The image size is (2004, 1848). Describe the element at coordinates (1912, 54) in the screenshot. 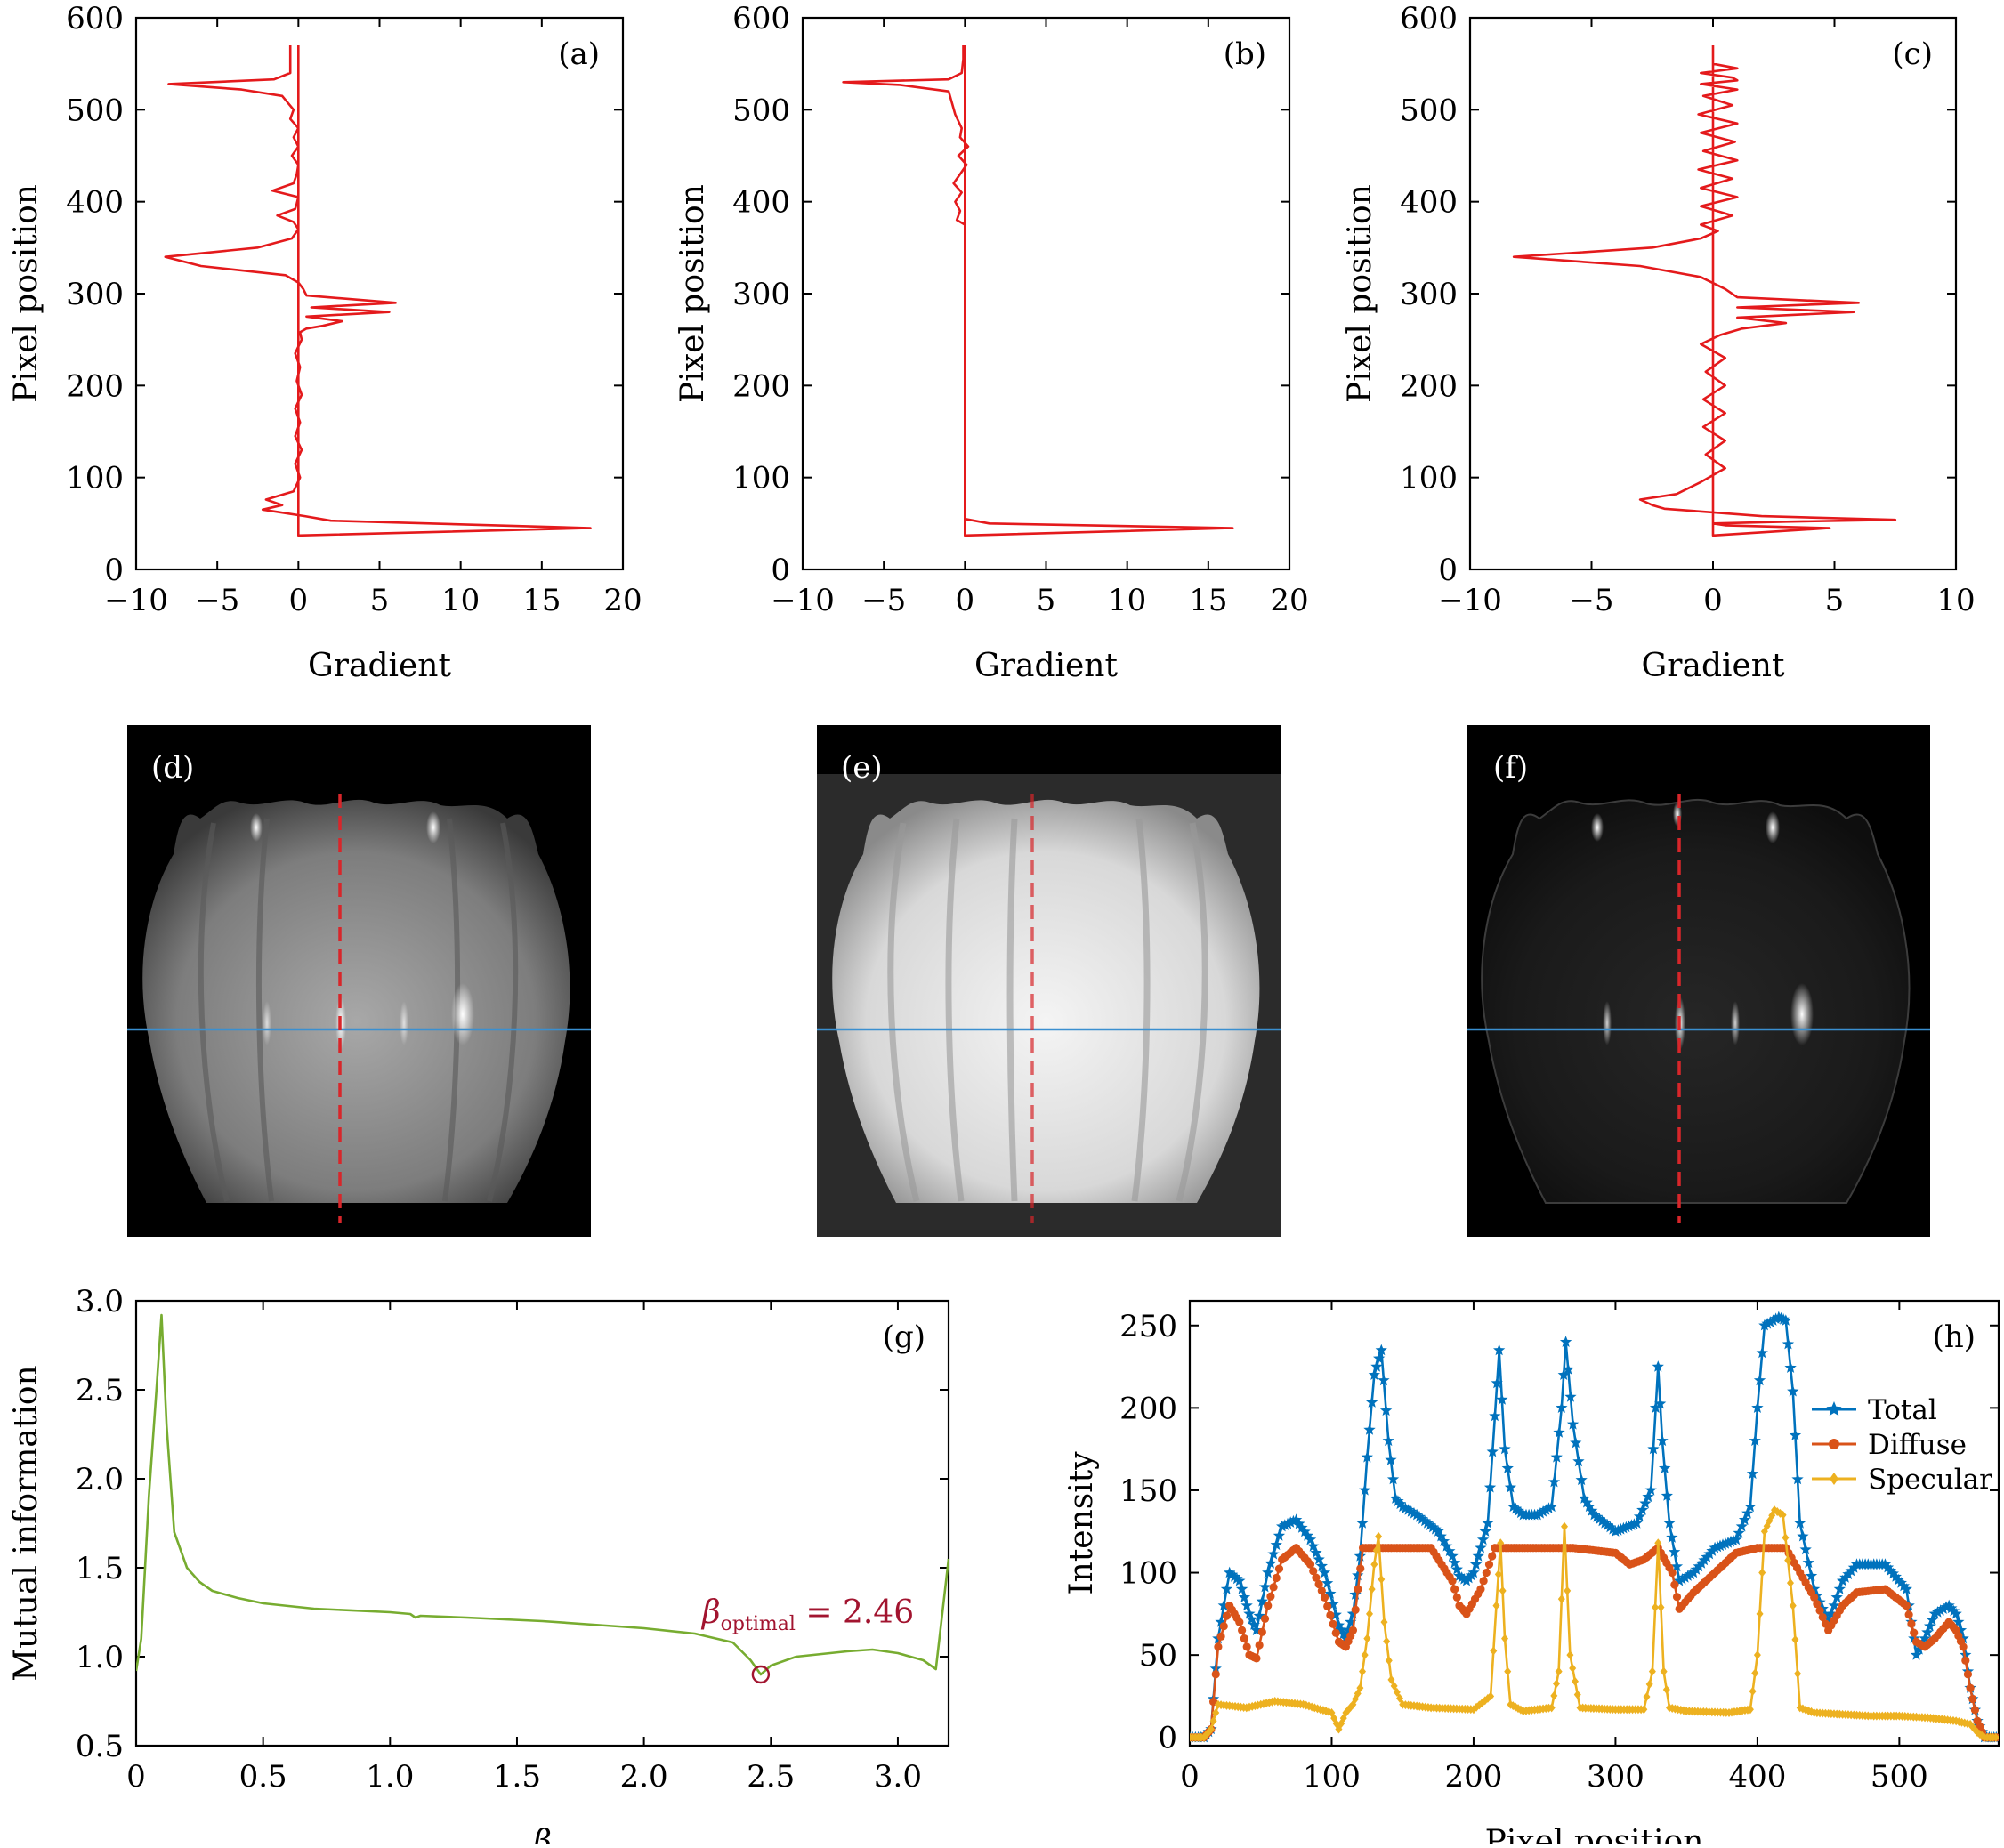

I see `panel-label-c: (c)` at that location.